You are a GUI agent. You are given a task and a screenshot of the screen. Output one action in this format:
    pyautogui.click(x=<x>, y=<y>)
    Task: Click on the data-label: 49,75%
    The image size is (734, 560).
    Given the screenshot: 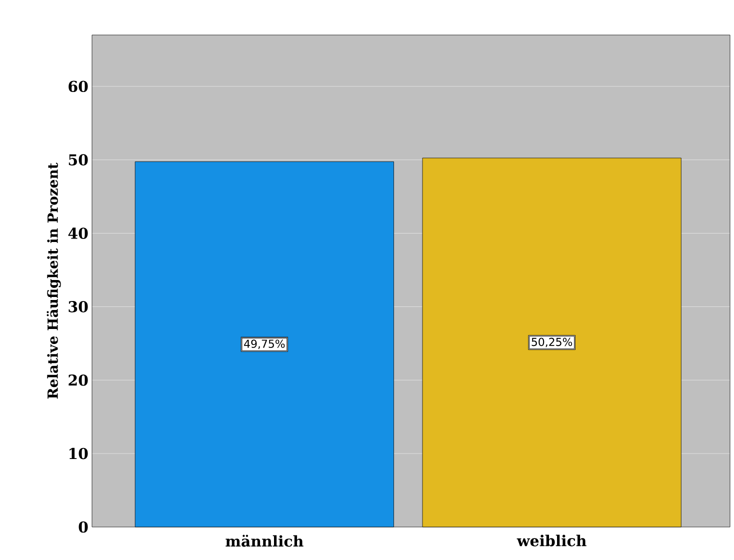 What is the action you would take?
    pyautogui.click(x=264, y=345)
    